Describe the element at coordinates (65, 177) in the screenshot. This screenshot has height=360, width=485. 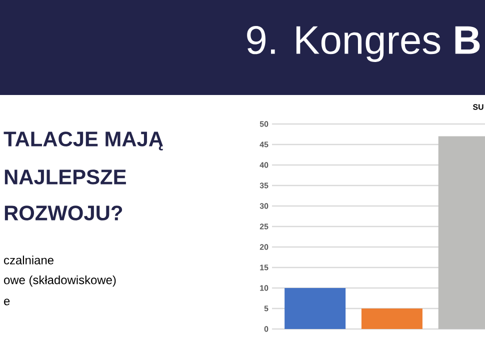
I see `text: NAJLEPSZE` at that location.